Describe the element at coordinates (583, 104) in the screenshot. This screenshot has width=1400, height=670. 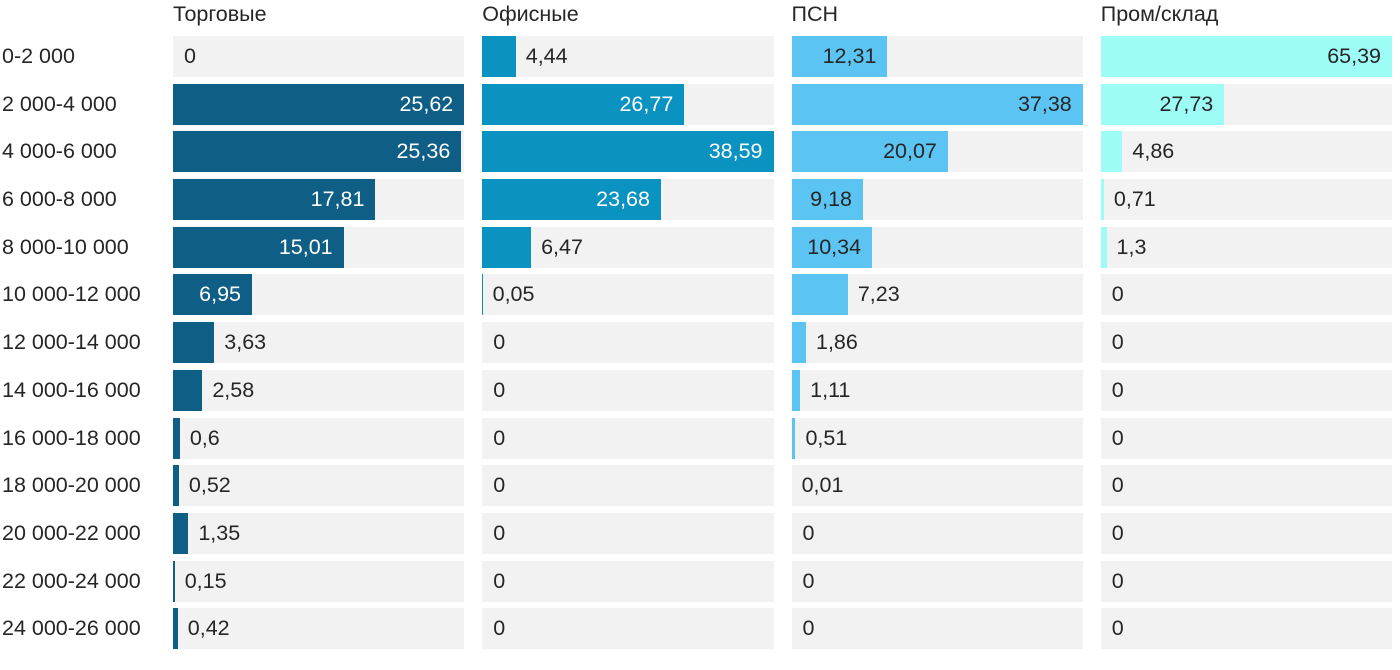
I see `bar: 26,77` at that location.